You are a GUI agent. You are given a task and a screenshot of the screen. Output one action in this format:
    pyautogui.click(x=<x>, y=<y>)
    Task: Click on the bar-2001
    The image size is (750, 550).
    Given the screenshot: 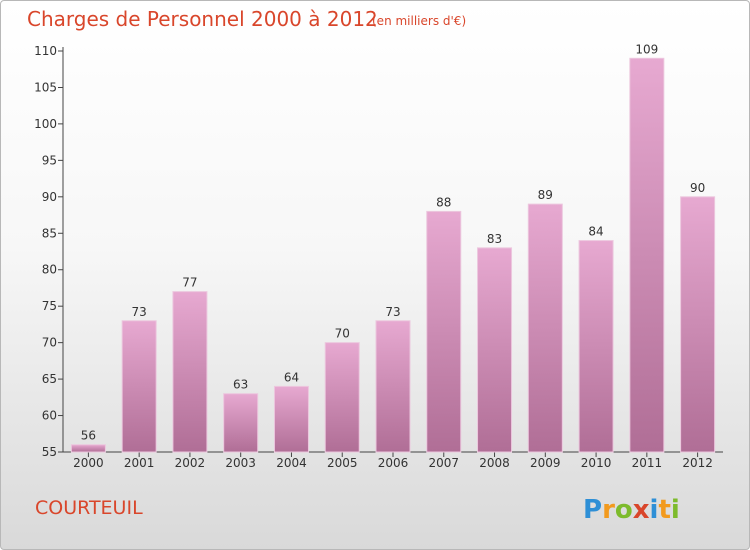 What is the action you would take?
    pyautogui.click(x=139, y=386)
    